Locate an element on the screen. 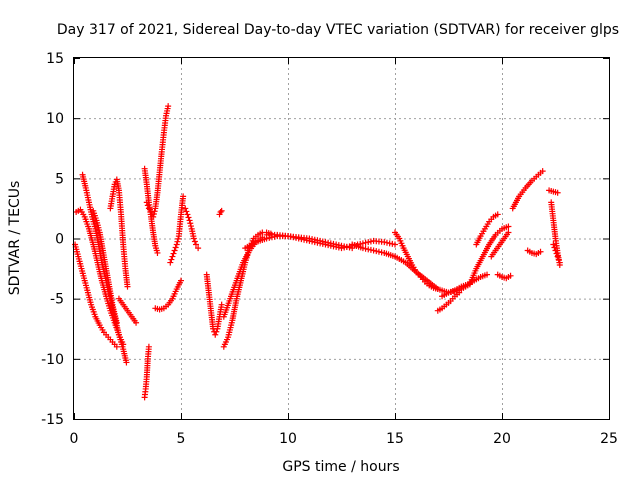 Image resolution: width=640 pixels, height=480 pixels. x-tick-label: 10 is located at coordinates (288, 439).